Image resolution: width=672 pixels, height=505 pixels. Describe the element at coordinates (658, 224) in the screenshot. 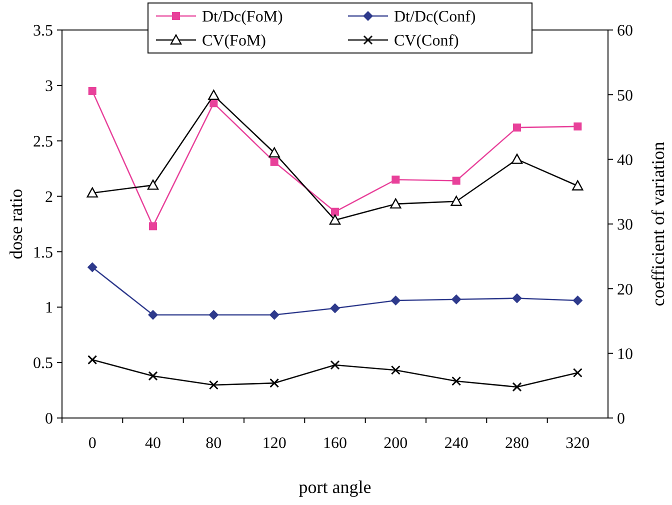

I see `y2-axis-title: coefficient of variation` at that location.